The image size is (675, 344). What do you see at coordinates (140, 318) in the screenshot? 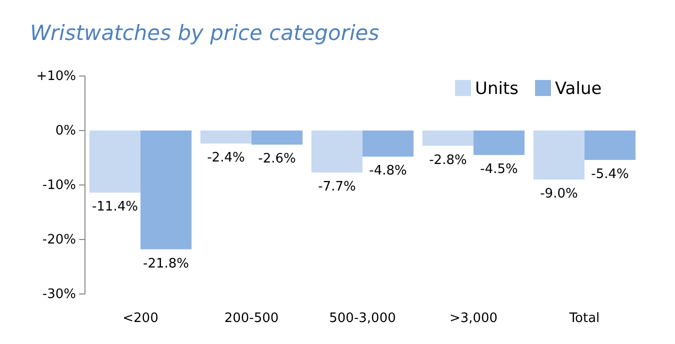
I see `x-tick-label: <200` at bounding box center [140, 318].